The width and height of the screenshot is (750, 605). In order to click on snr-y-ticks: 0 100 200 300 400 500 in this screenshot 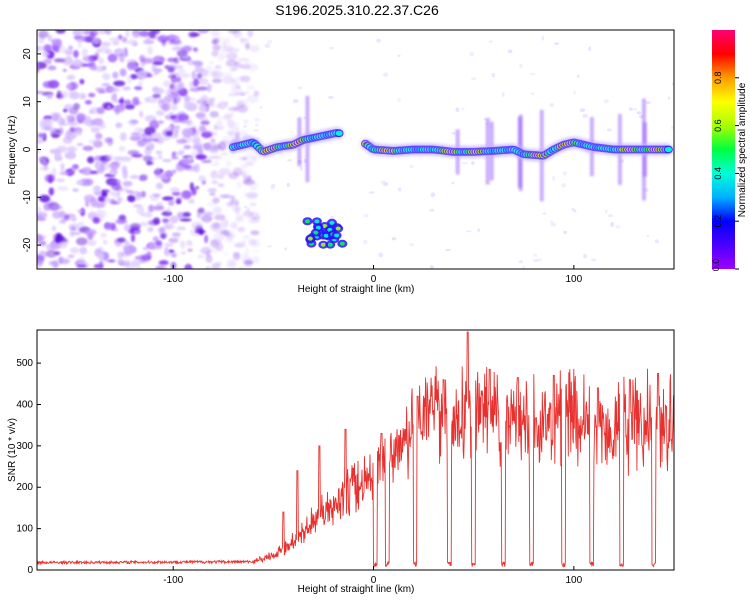, I will do `click(28, 467)`.